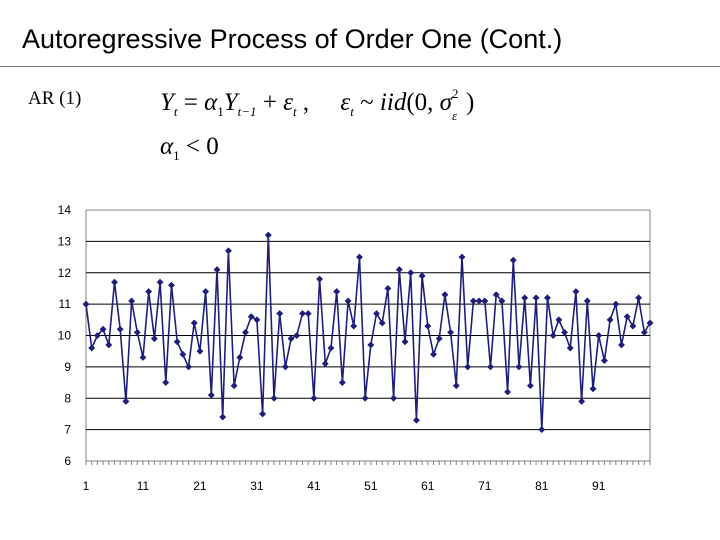 The height and width of the screenshot is (540, 720). What do you see at coordinates (220, 111) in the screenshot?
I see `eq-sub-1: 1` at bounding box center [220, 111].